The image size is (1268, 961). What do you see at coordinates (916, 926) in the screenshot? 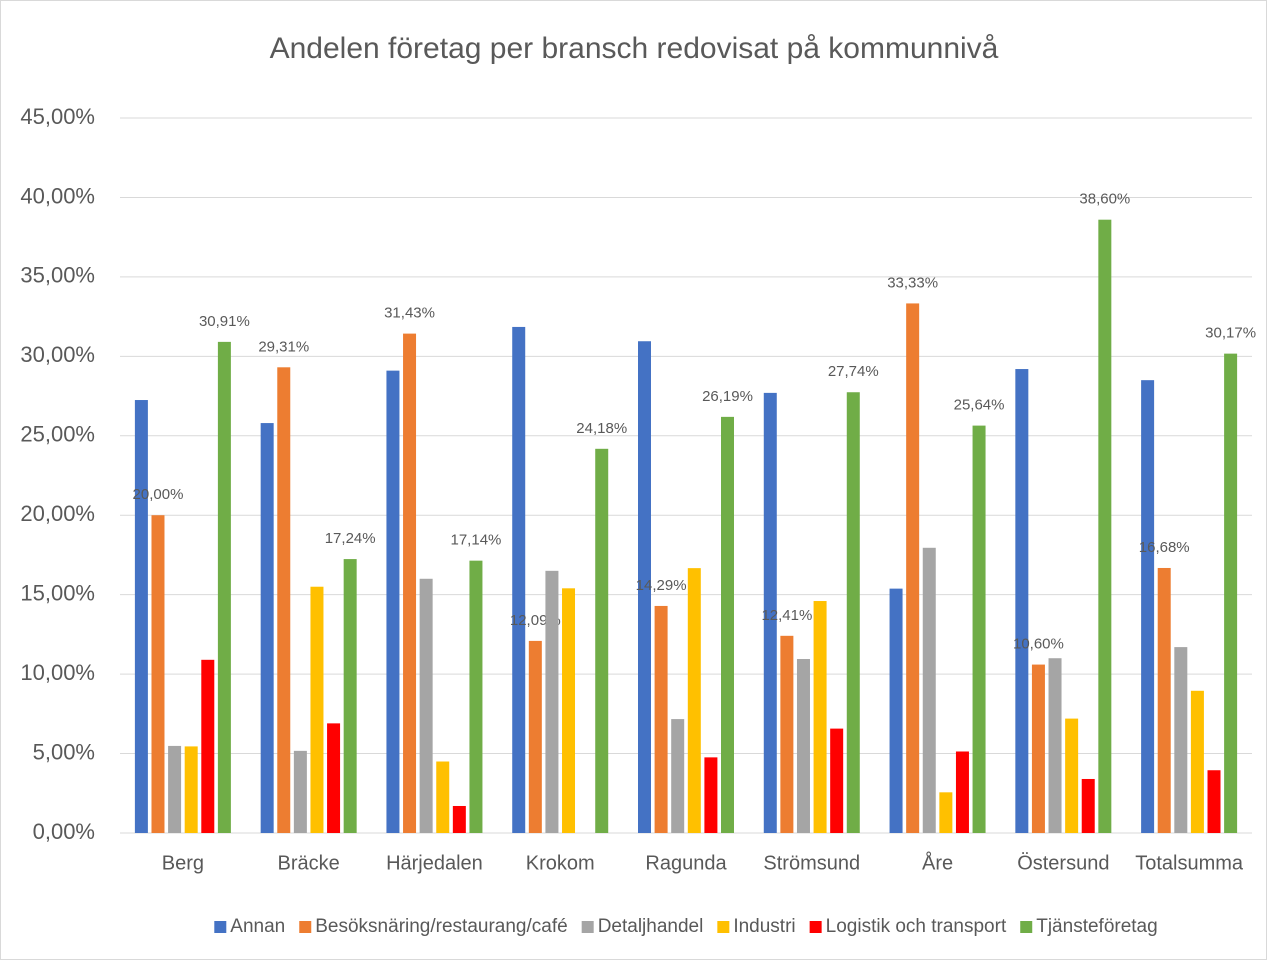
I see `legend-label: Logistik och transport` at bounding box center [916, 926].